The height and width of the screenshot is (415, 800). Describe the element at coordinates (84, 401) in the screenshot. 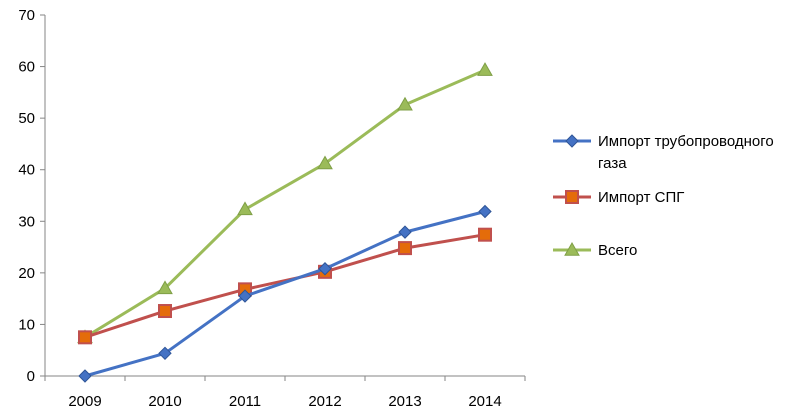

I see `x-tick-label: 2009` at that location.